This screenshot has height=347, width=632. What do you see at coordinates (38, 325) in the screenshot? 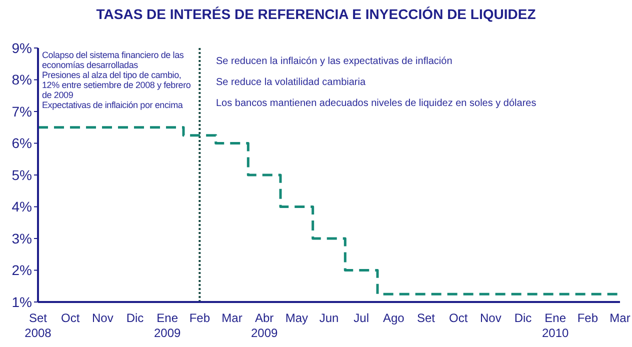
I see `x-tick-label: Set 2008` at bounding box center [38, 325].